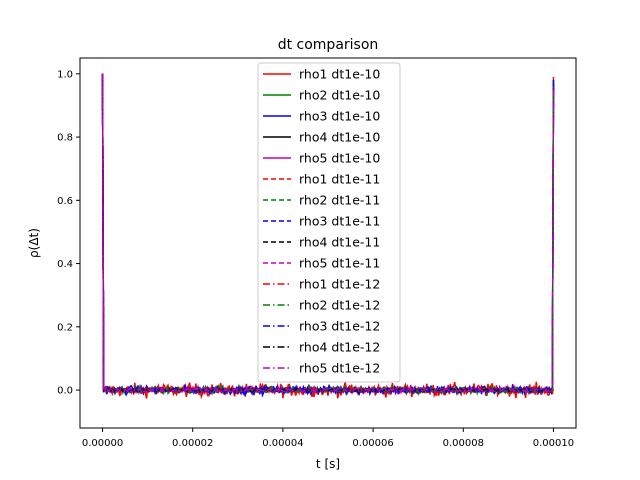 This screenshot has height=480, width=640. Describe the element at coordinates (102, 443) in the screenshot. I see `x-tick-label: 0.00000` at that location.